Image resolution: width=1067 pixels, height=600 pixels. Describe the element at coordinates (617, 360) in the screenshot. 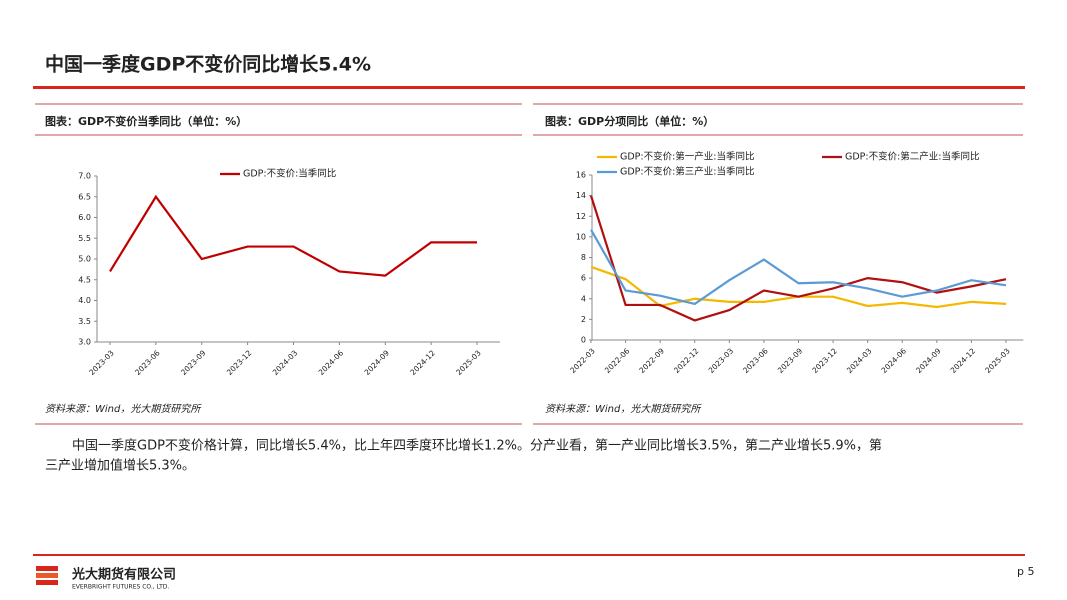

I see `x-tick-label: 2022-06` at that location.